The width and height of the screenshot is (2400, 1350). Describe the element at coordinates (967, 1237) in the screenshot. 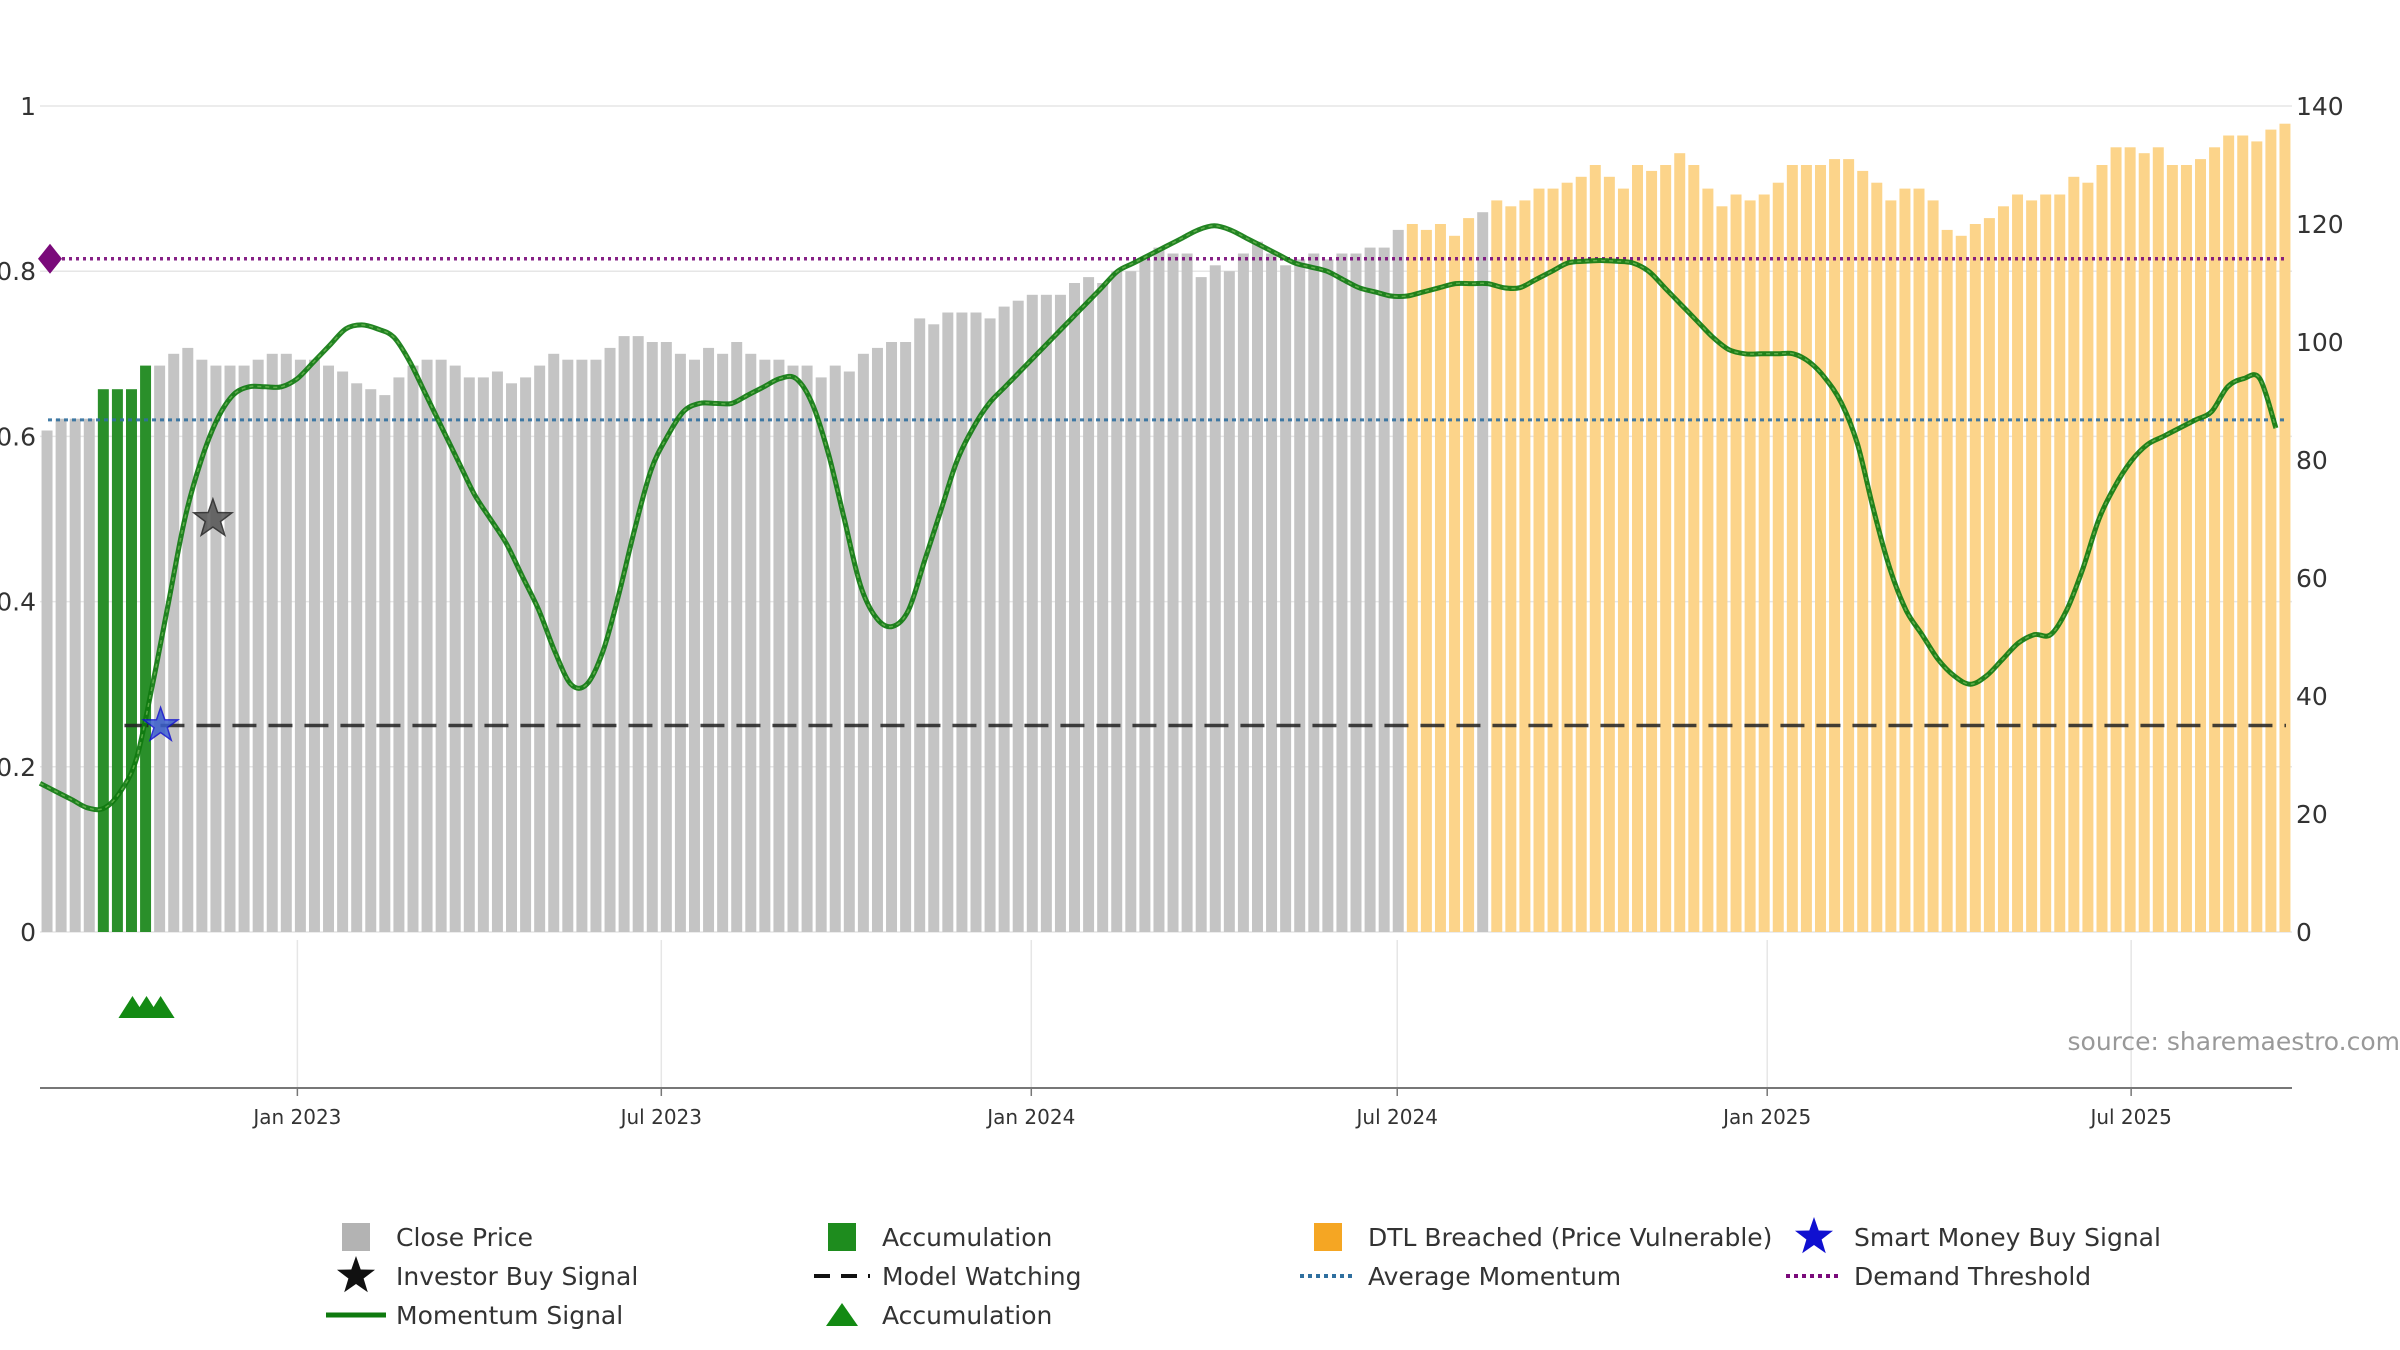

I see `legend-label: Accumulation` at that location.